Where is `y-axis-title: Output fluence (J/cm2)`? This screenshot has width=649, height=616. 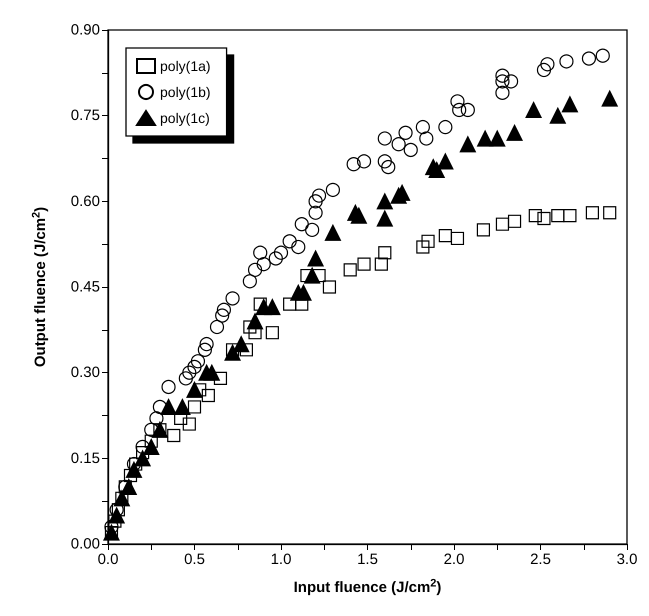
y-axis-title: Output fluence (J/cm2) is located at coordinates (39, 287).